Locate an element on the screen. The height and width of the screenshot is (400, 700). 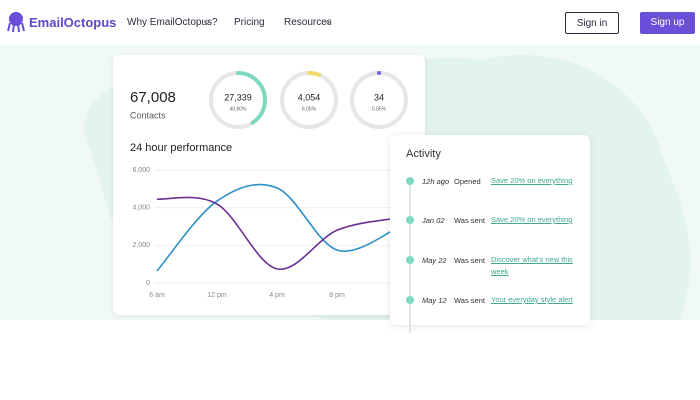
logo-icon is located at coordinates (16, 22).